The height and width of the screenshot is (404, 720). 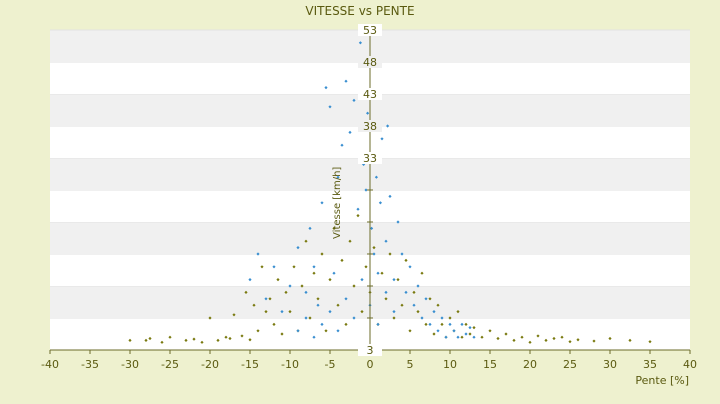 What do you see at coordinates (490, 364) in the screenshot?
I see `x-tick-label: 15` at bounding box center [490, 364].